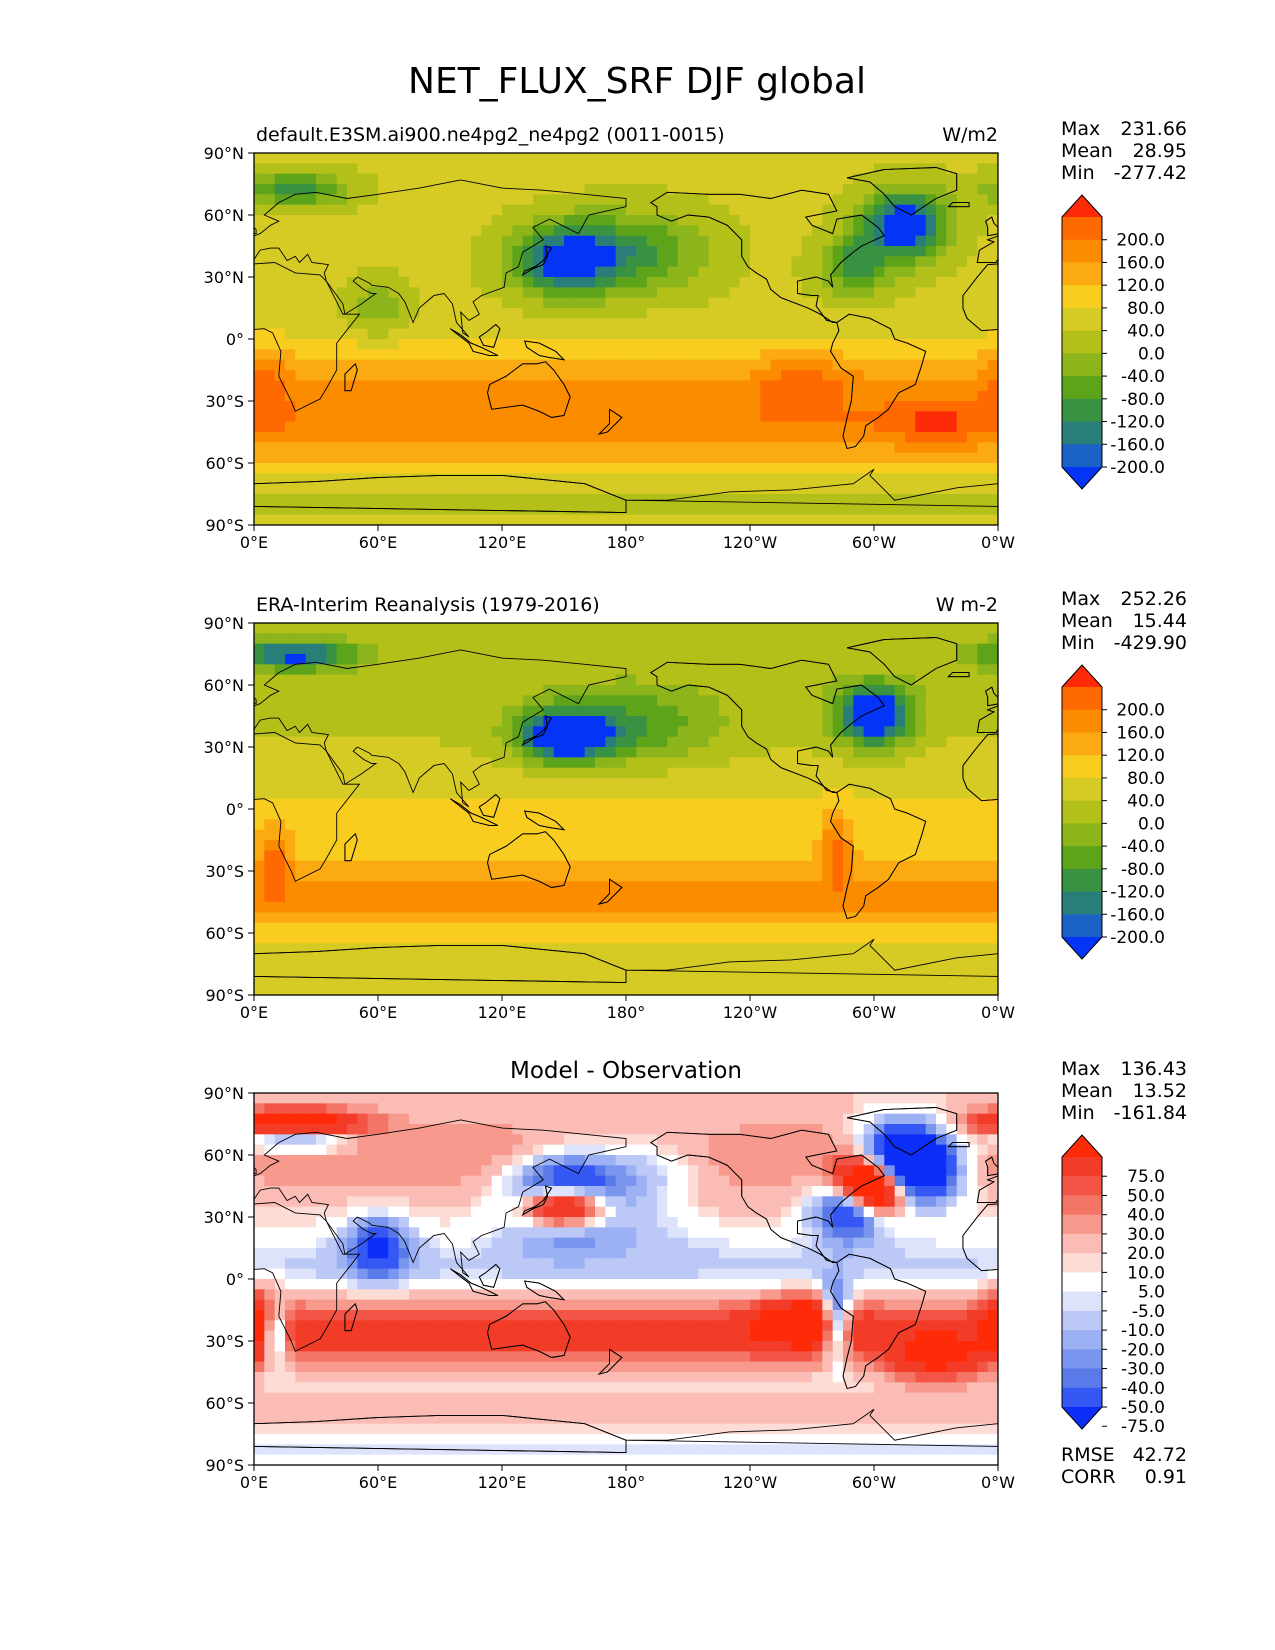 This screenshot has height=1650, width=1275. Describe the element at coordinates (254, 542) in the screenshot. I see `x-tick-label: 0°E` at that location.